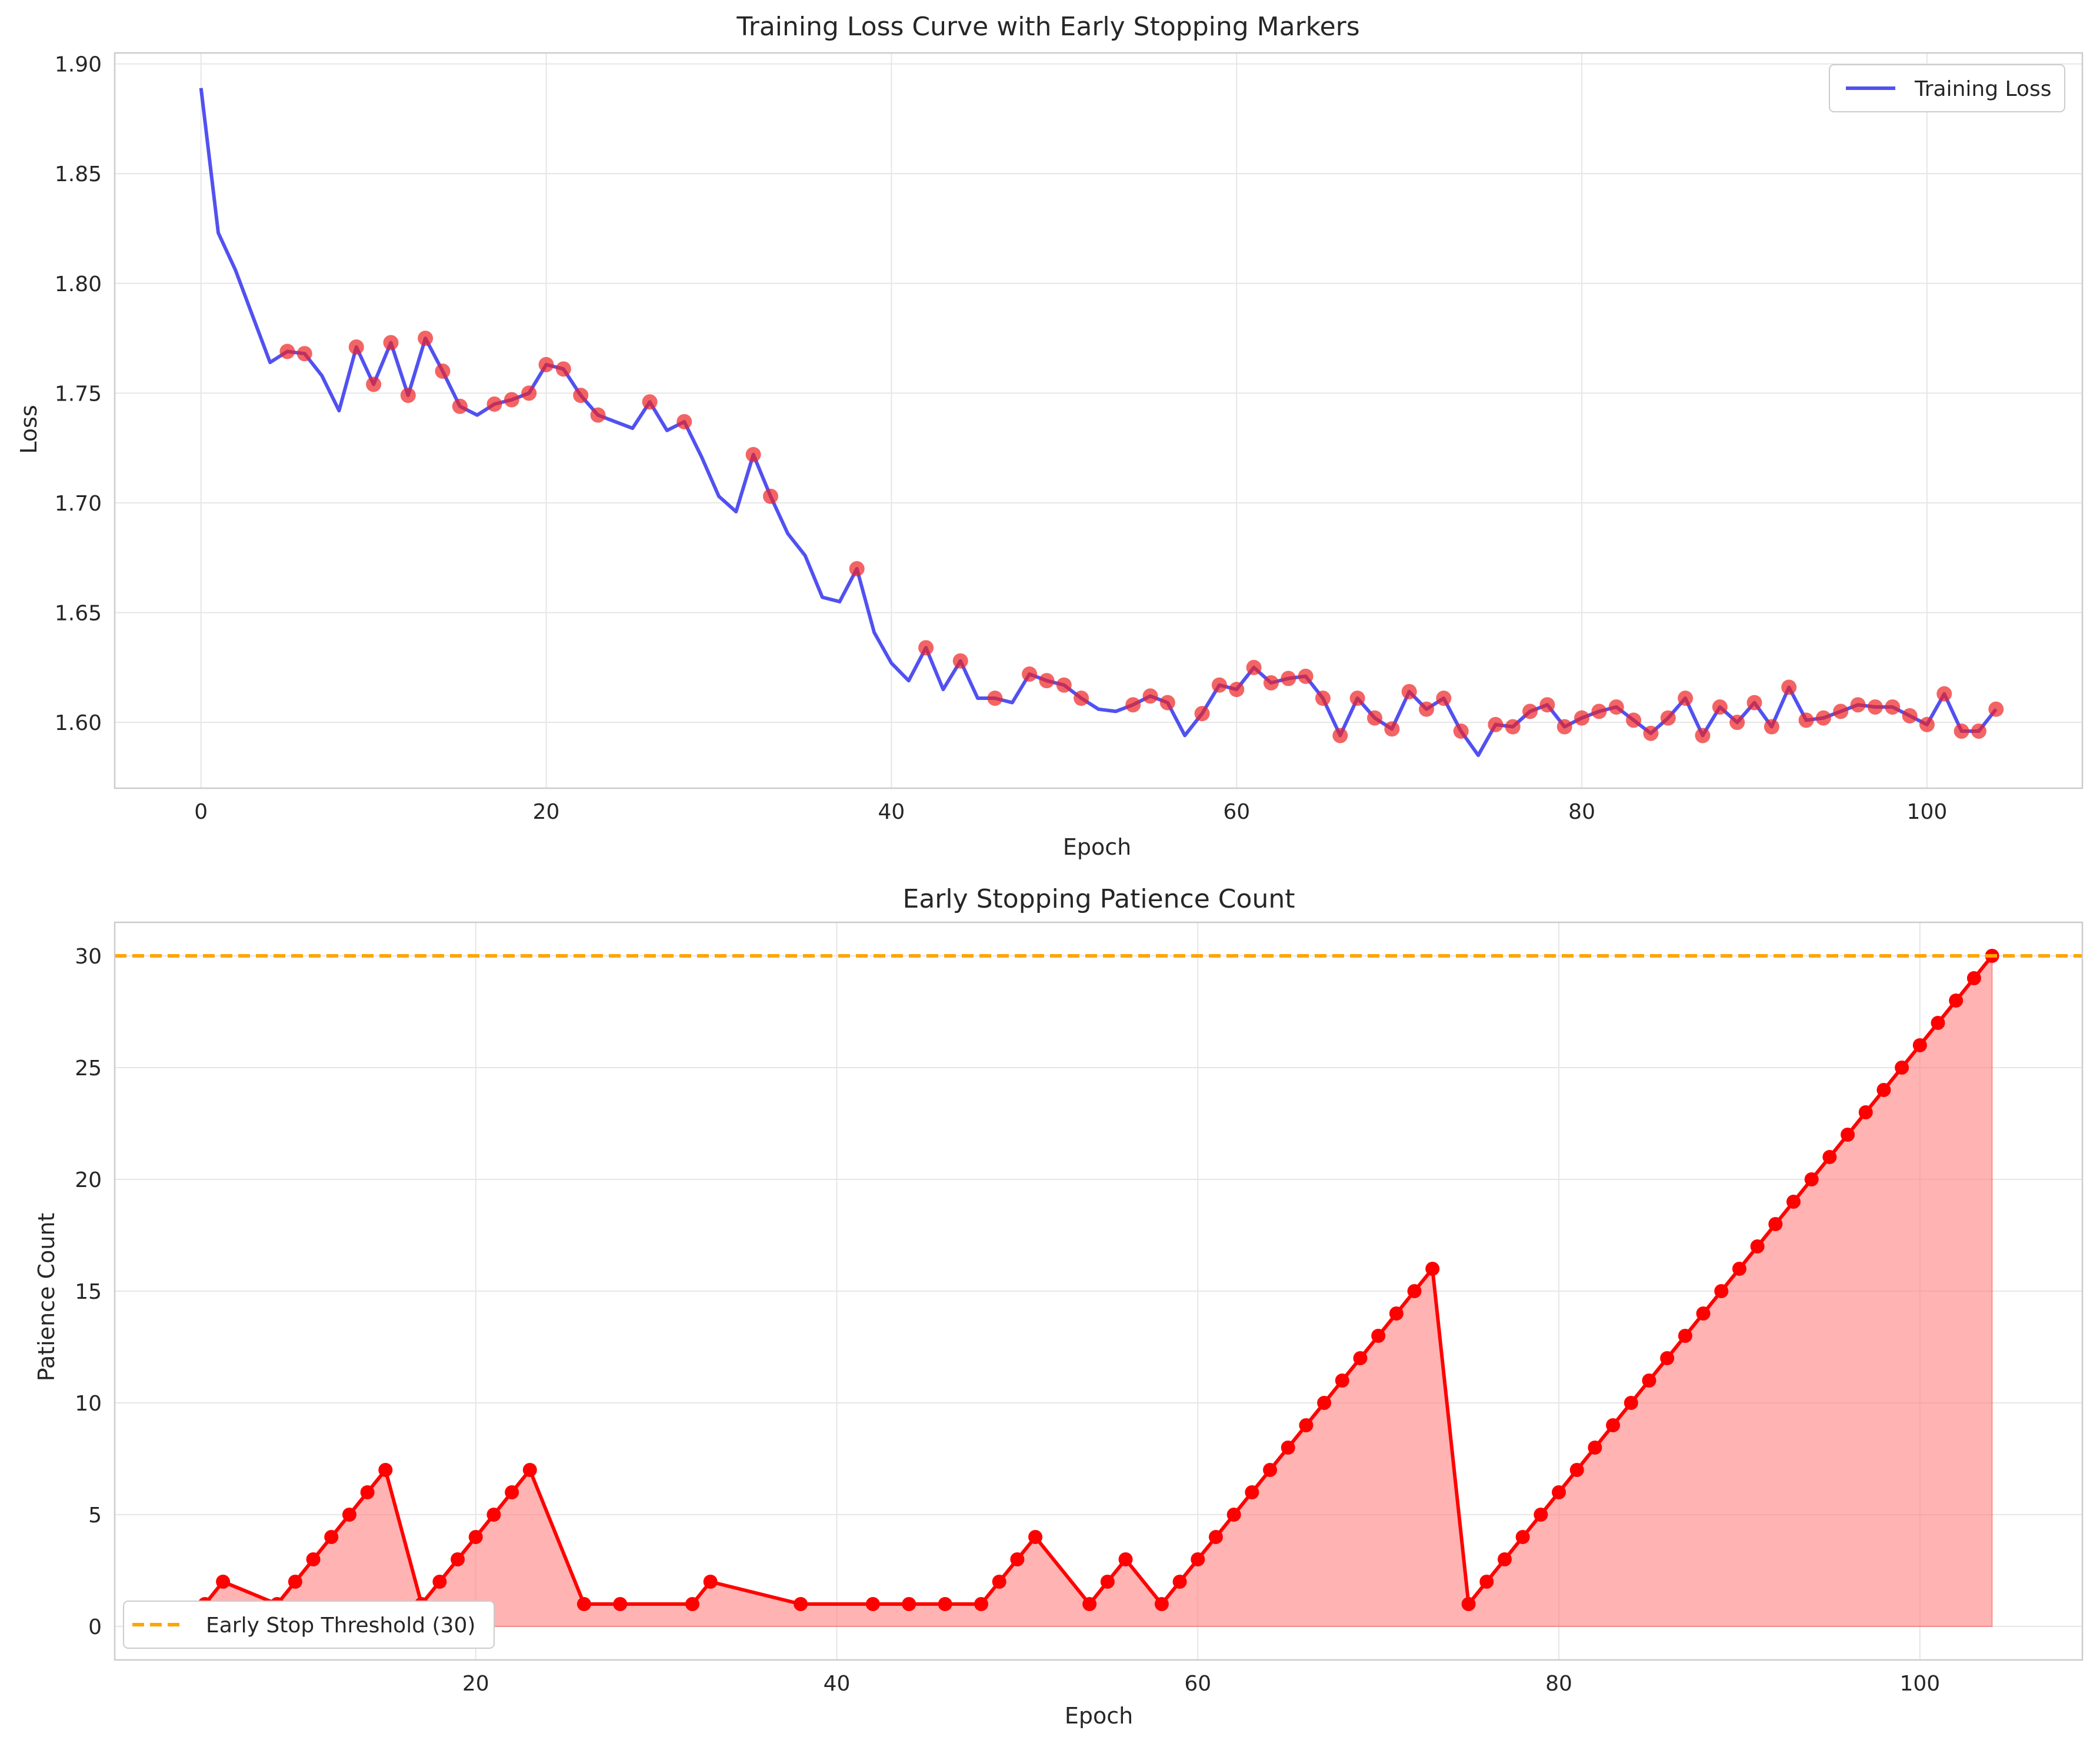 This screenshot has width=2100, height=1747. What do you see at coordinates (88, 1068) in the screenshot?
I see `y-tick-label: 25` at bounding box center [88, 1068].